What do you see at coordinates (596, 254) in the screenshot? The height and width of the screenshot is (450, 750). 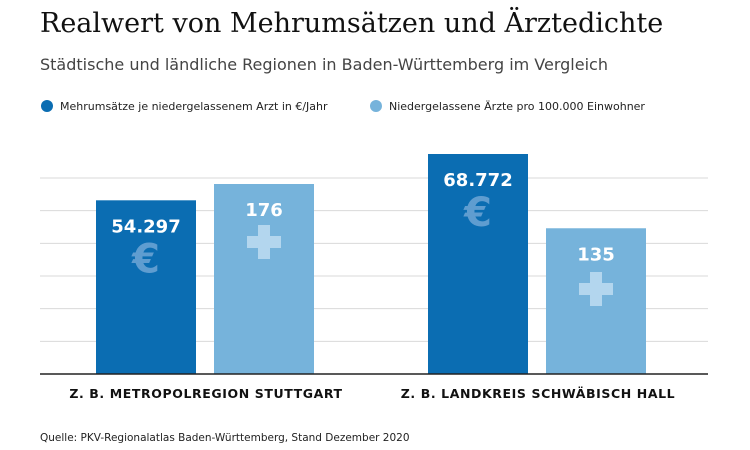 I see `data-label-series-2-category-2: 135` at bounding box center [596, 254].